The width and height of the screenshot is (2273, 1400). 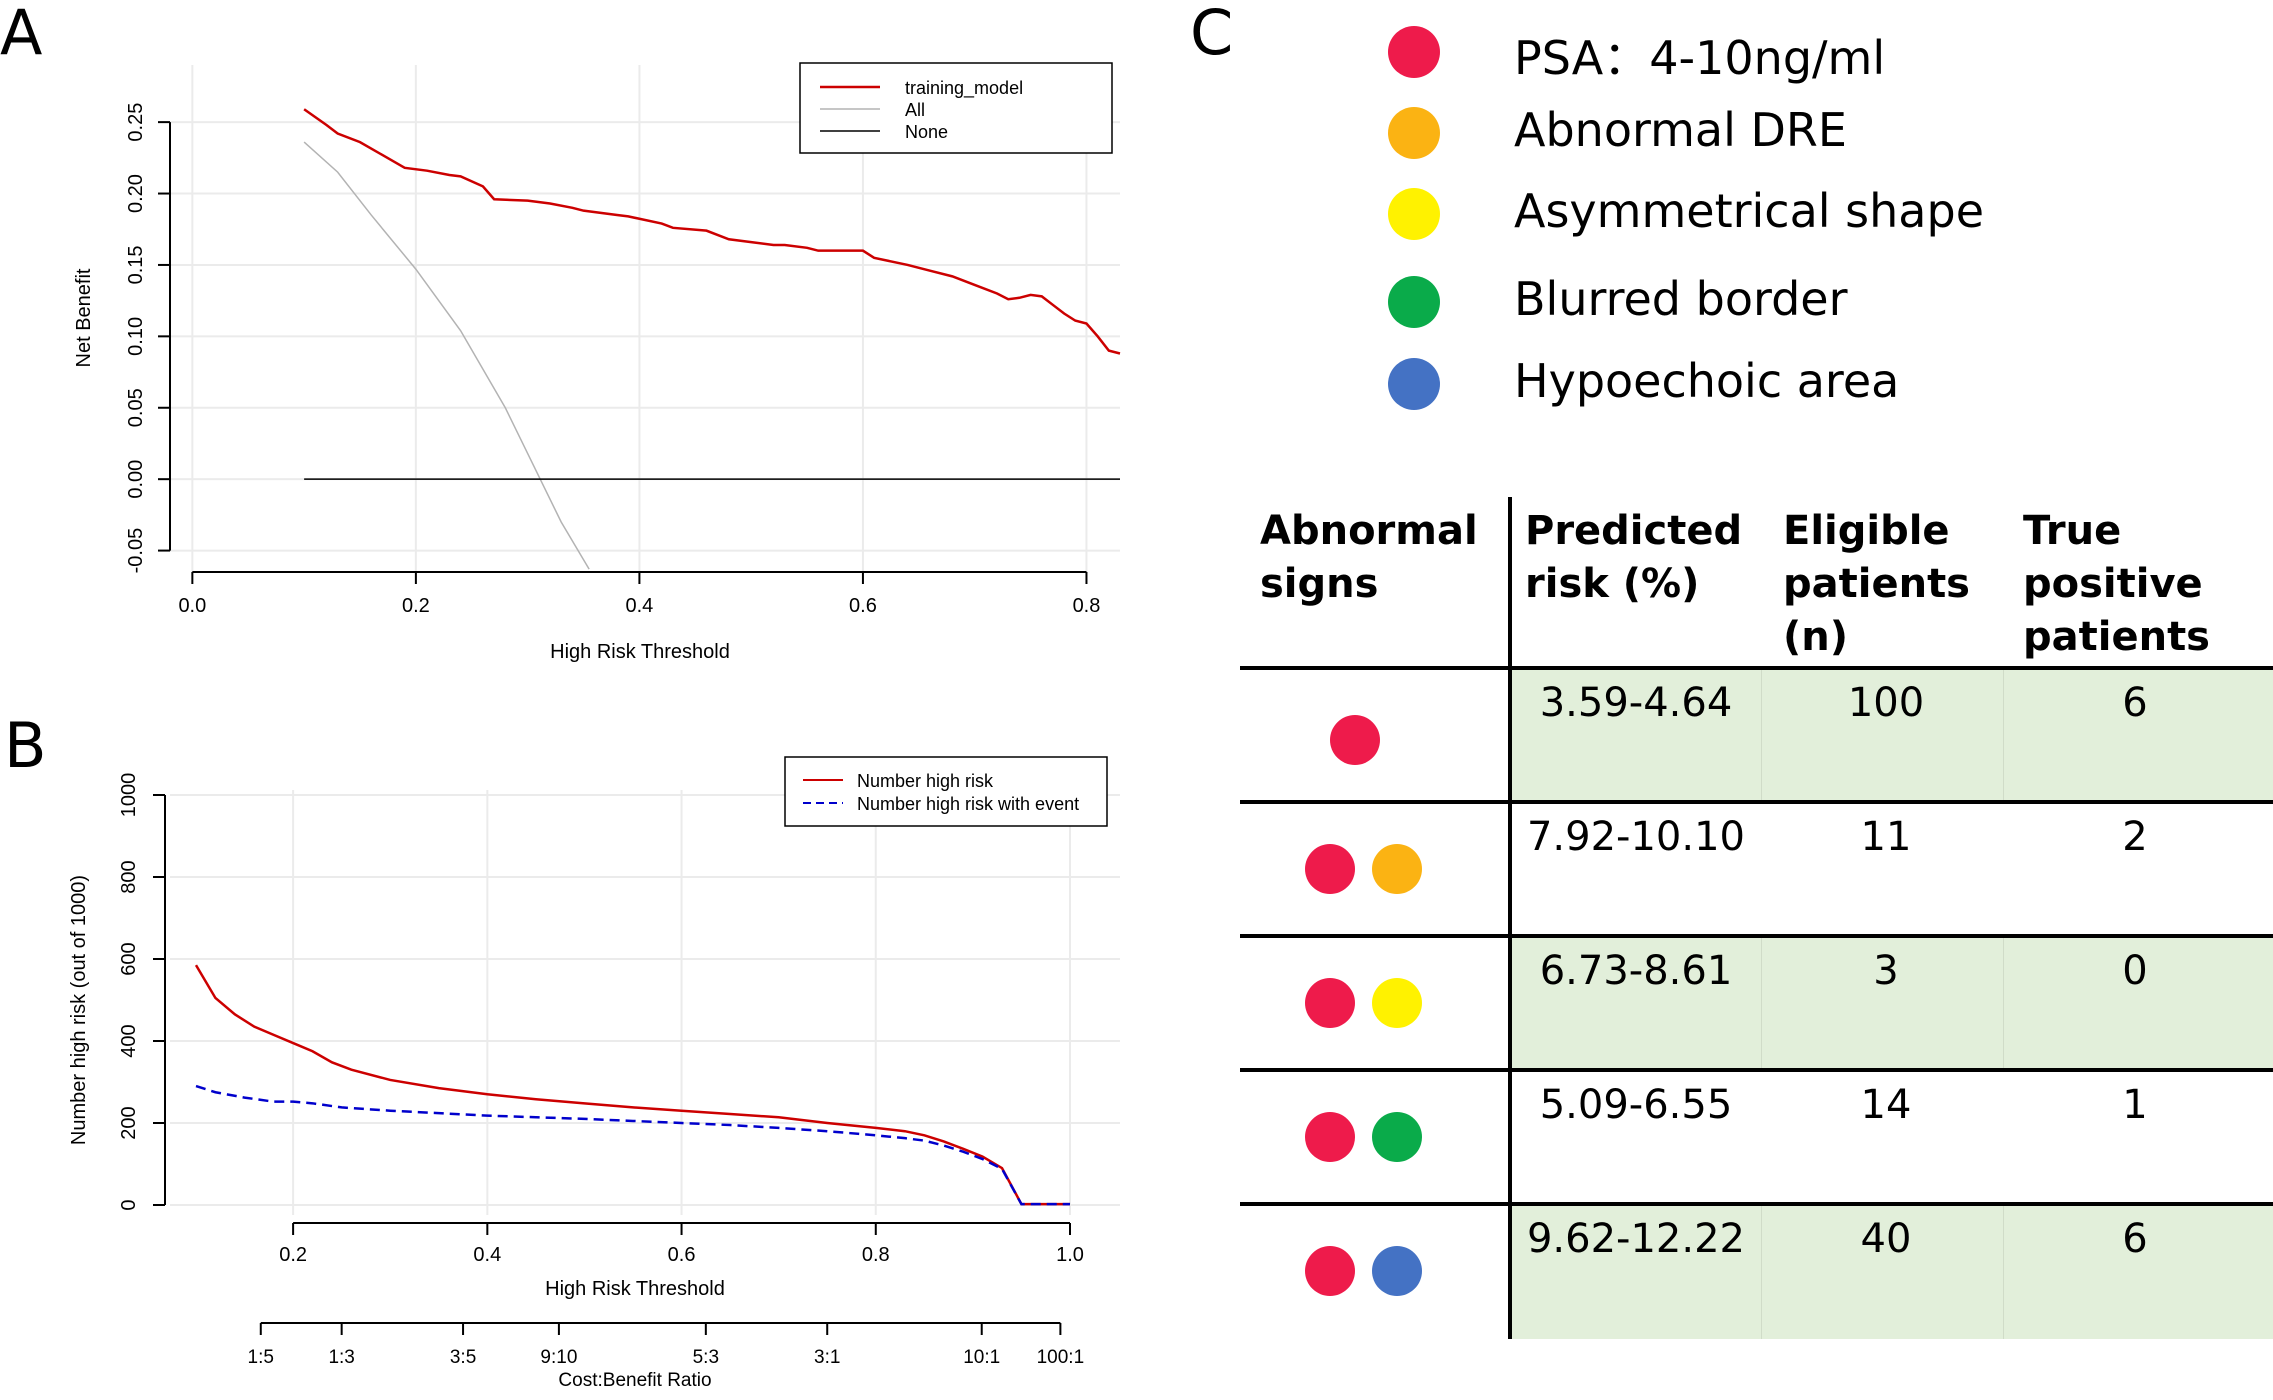 I want to click on legend-label: PSA：4-10ng/ml, so click(x=1700, y=58).